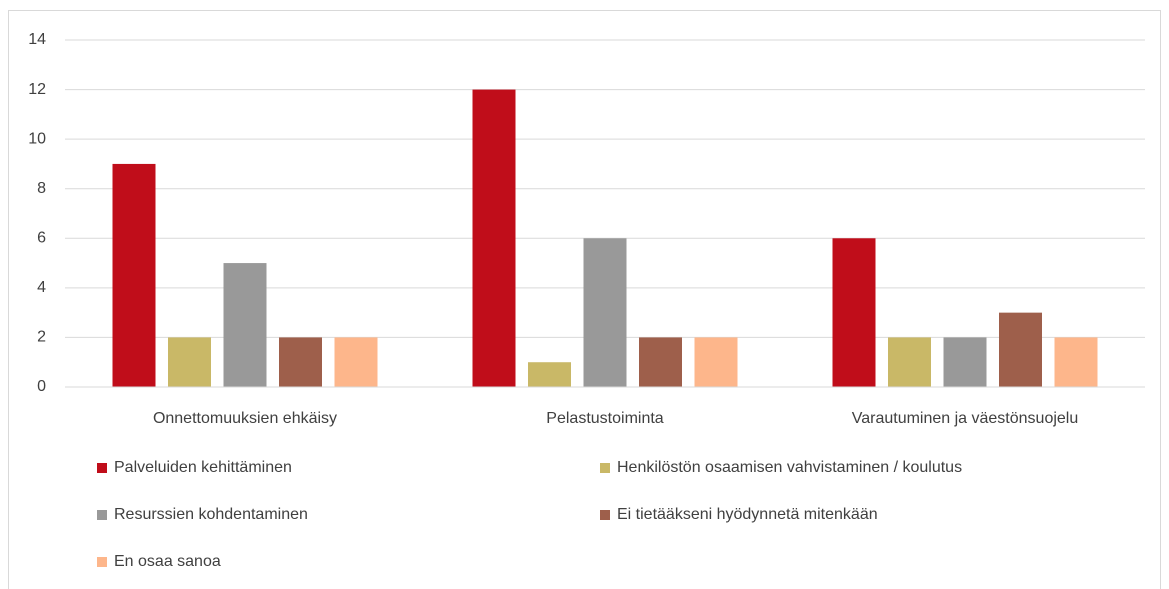 The image size is (1169, 589). Describe the element at coordinates (37, 138) in the screenshot. I see `y-tick-label: 10` at that location.